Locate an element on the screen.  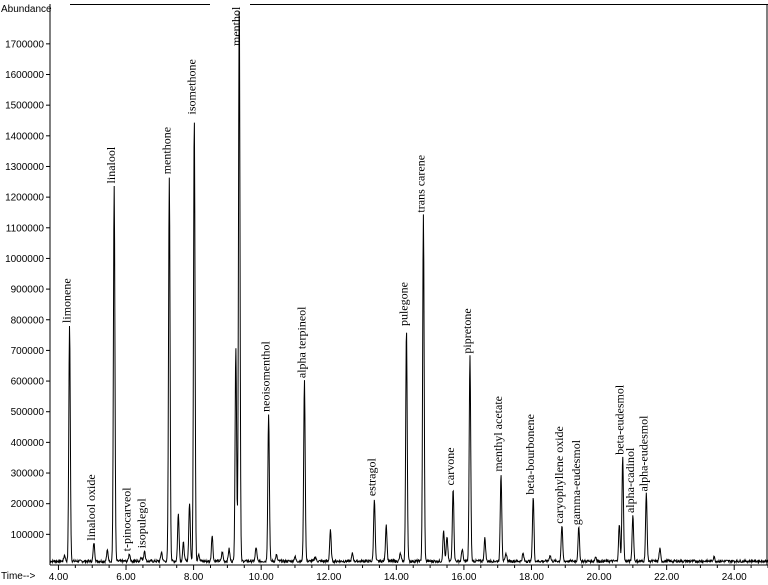
y-tick-label: 1100000 is located at coordinates (25, 228).